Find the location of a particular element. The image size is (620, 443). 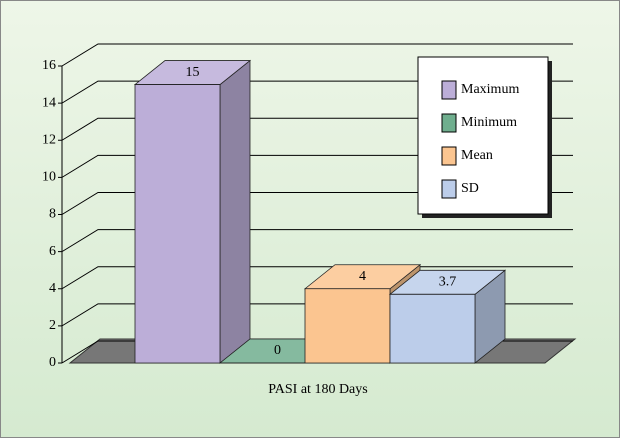

x-axis-label: PASI at 180 Days is located at coordinates (317, 389).